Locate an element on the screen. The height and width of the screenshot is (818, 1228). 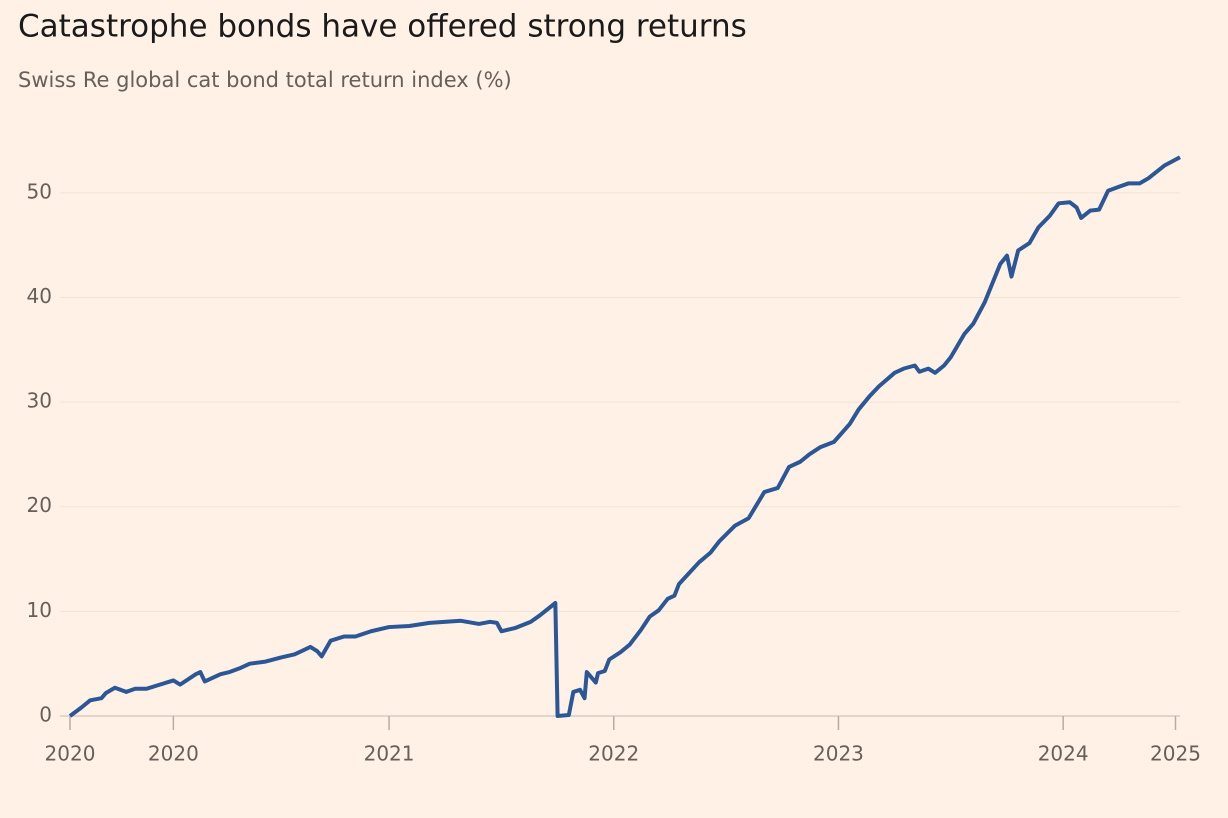
x-tick-label: 2024 is located at coordinates (1063, 754).